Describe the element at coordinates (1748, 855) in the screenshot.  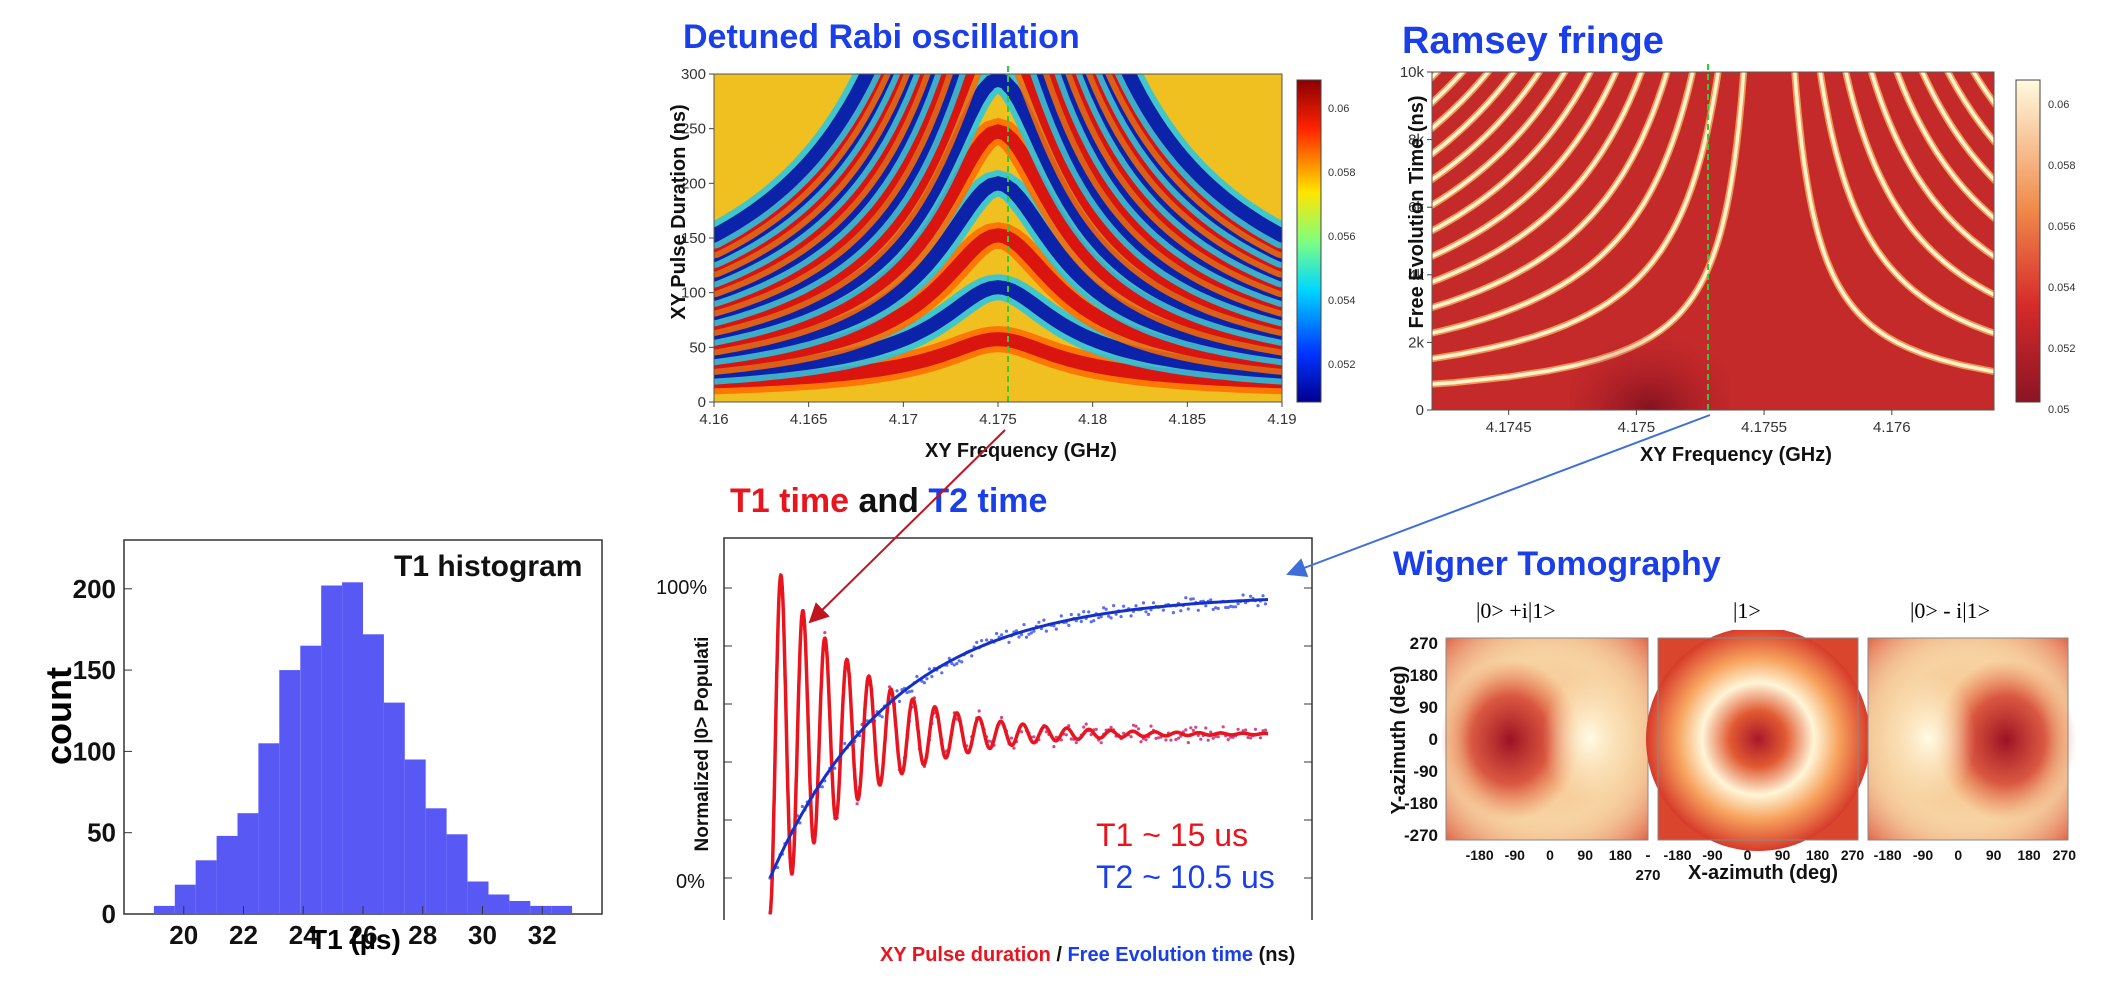
I see `wigner-x-tick-label: 0` at that location.